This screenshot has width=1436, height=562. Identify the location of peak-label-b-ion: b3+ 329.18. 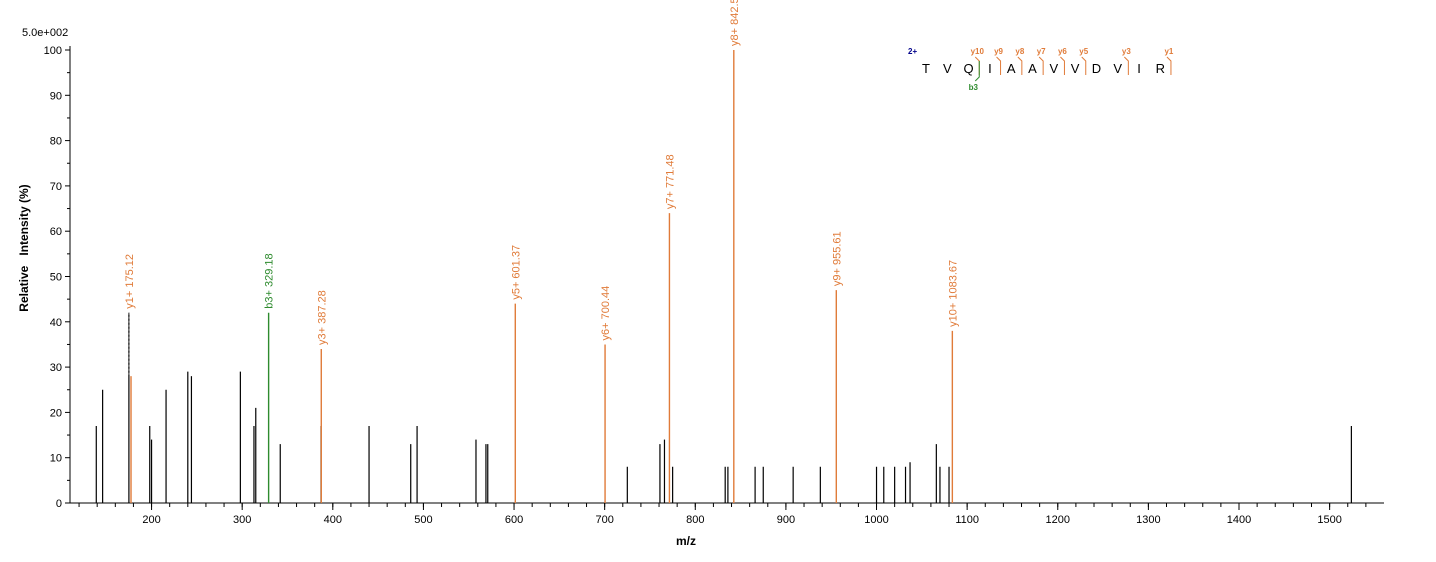
(270, 280).